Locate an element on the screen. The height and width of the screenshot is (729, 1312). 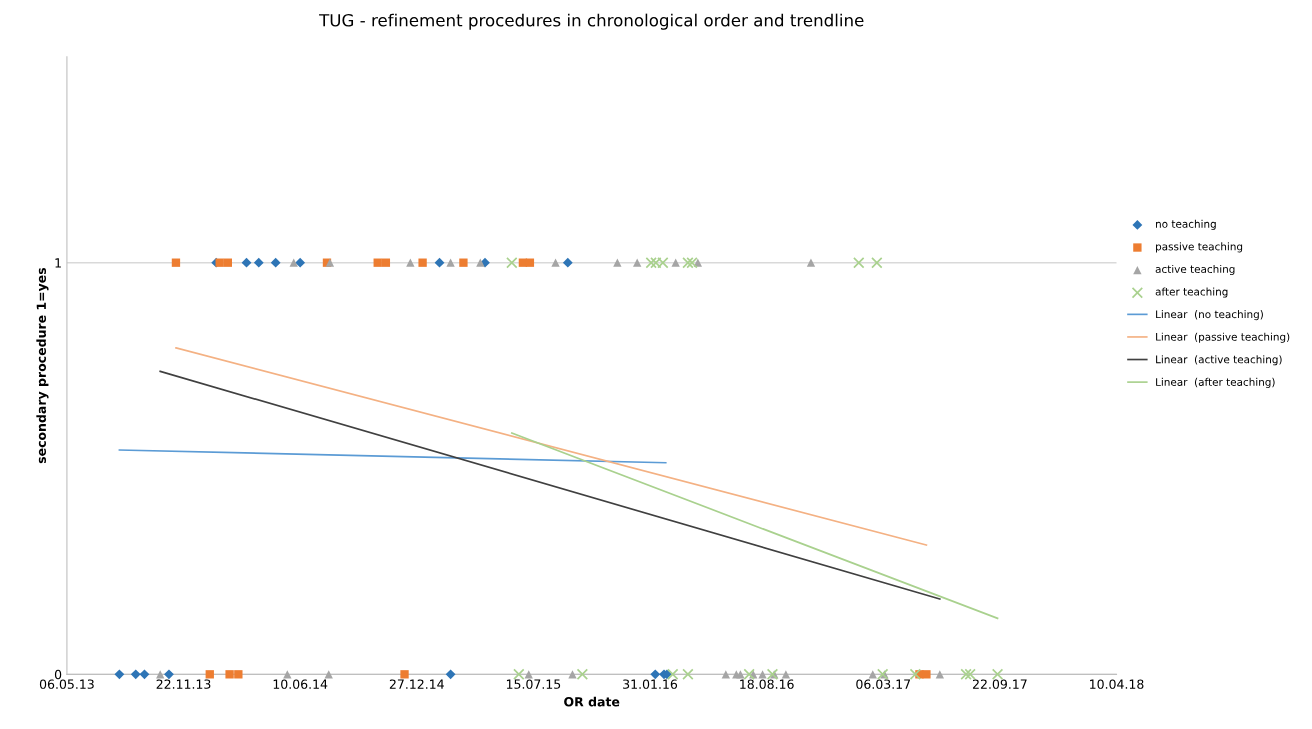
legend-label: passive teaching is located at coordinates (1199, 247).